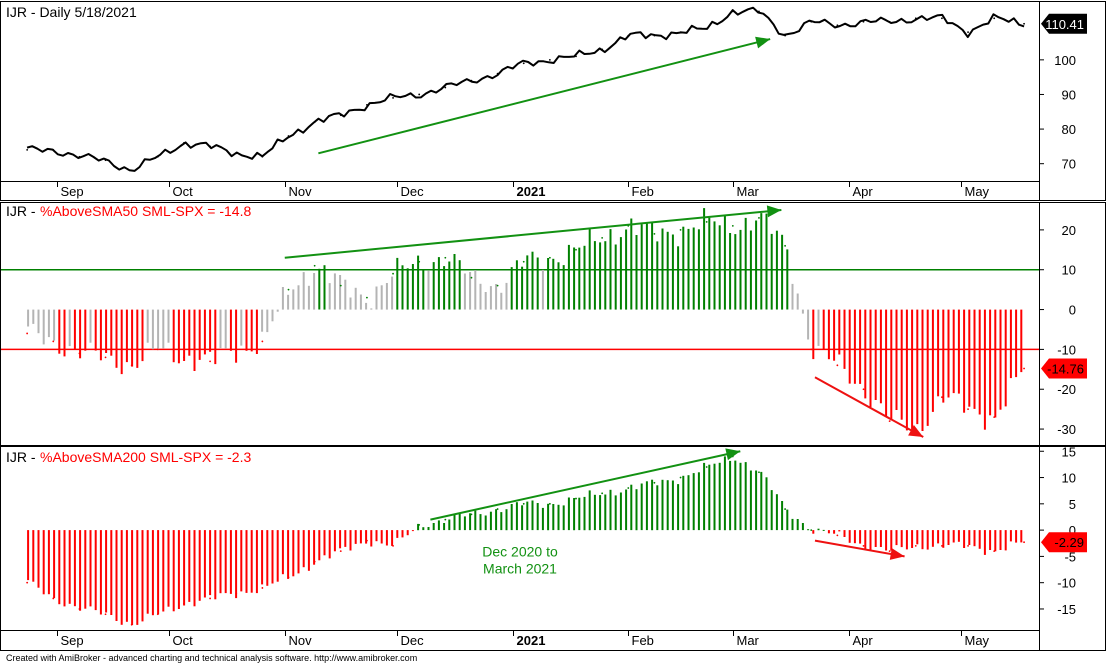 This screenshot has height=664, width=1107. What do you see at coordinates (72, 640) in the screenshot?
I see `month-label-sep: Sep` at bounding box center [72, 640].